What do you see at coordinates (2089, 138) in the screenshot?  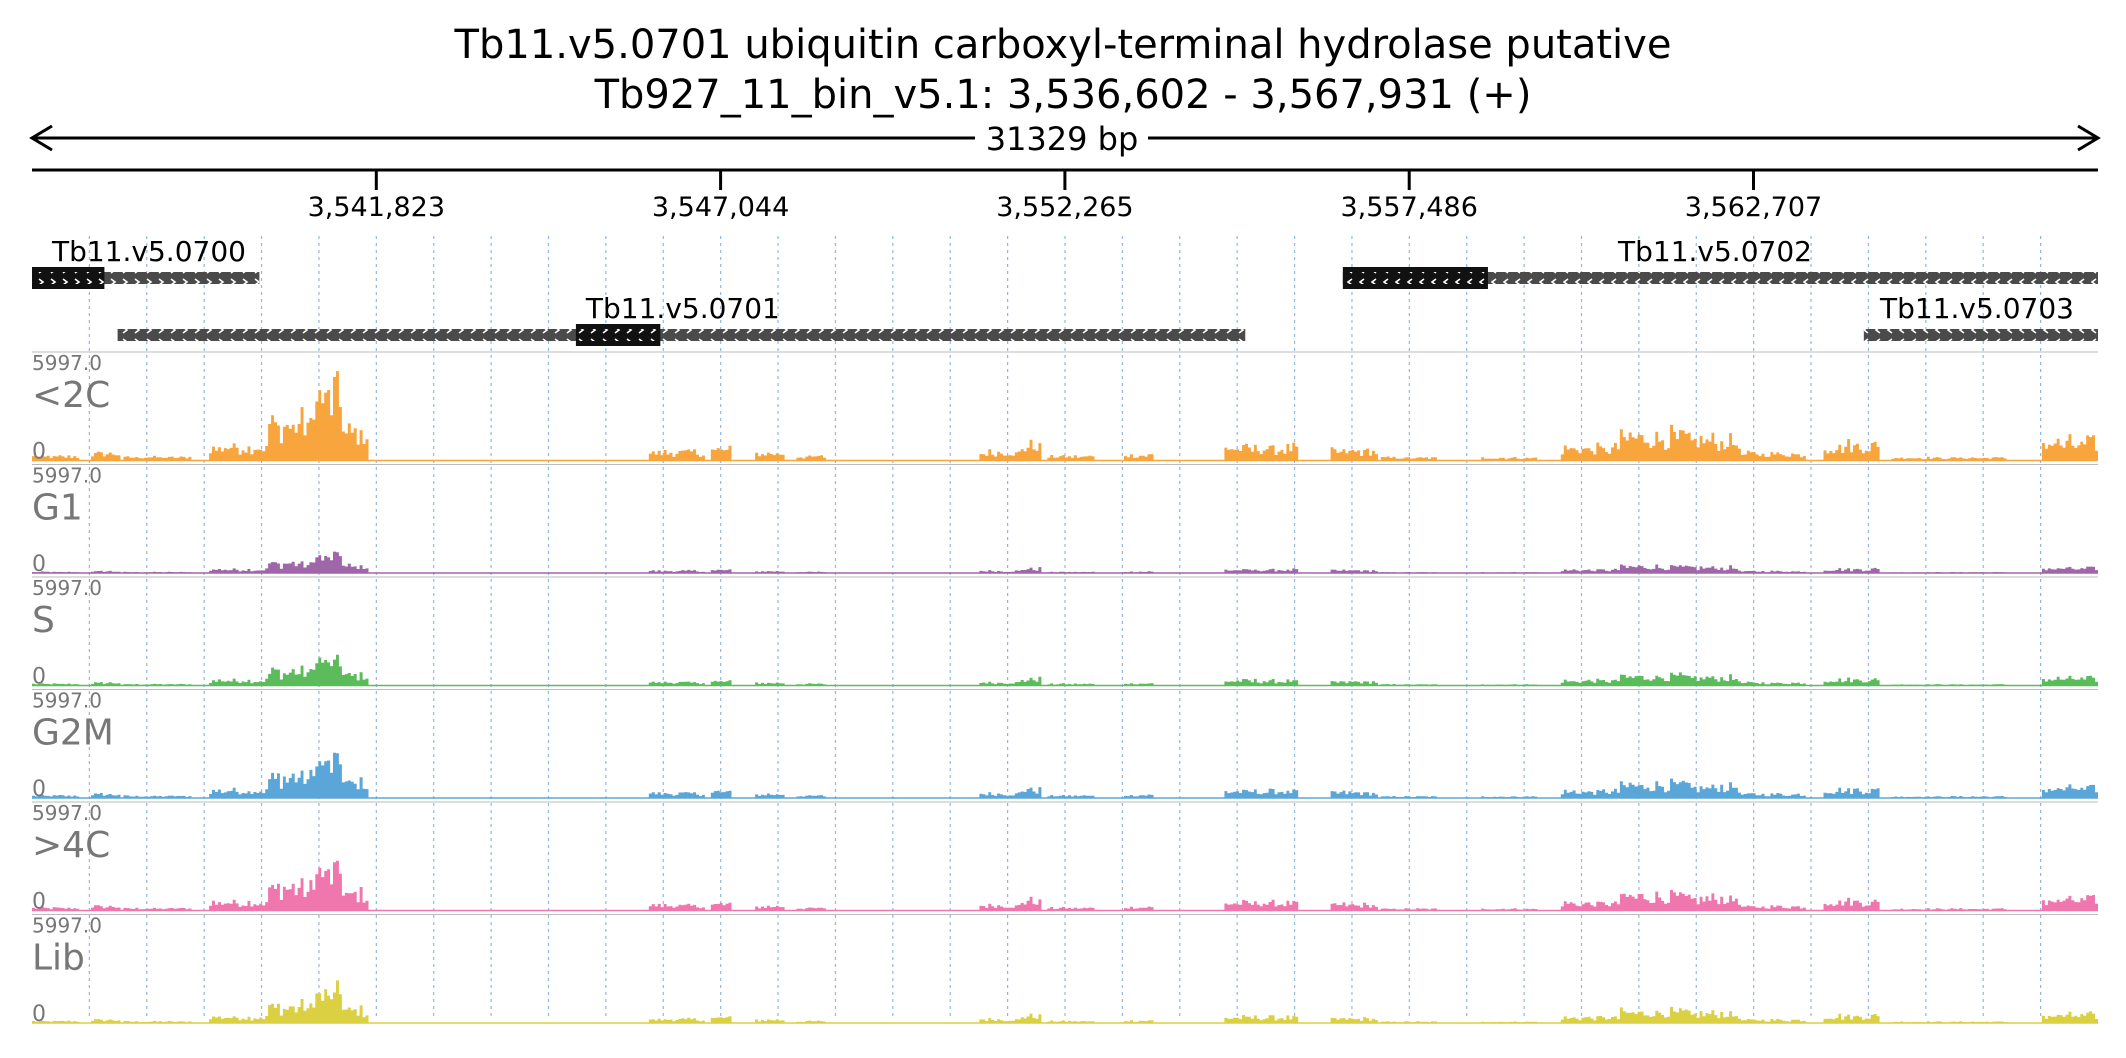 I see `span-arrowhead-right` at bounding box center [2089, 138].